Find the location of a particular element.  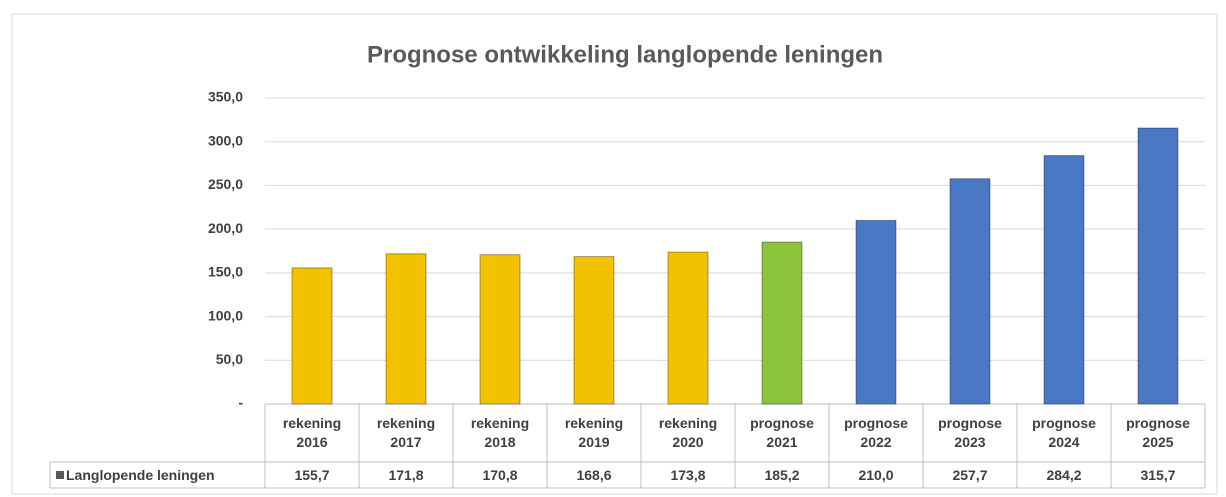

data-label-text: 315,7 is located at coordinates (1158, 475).